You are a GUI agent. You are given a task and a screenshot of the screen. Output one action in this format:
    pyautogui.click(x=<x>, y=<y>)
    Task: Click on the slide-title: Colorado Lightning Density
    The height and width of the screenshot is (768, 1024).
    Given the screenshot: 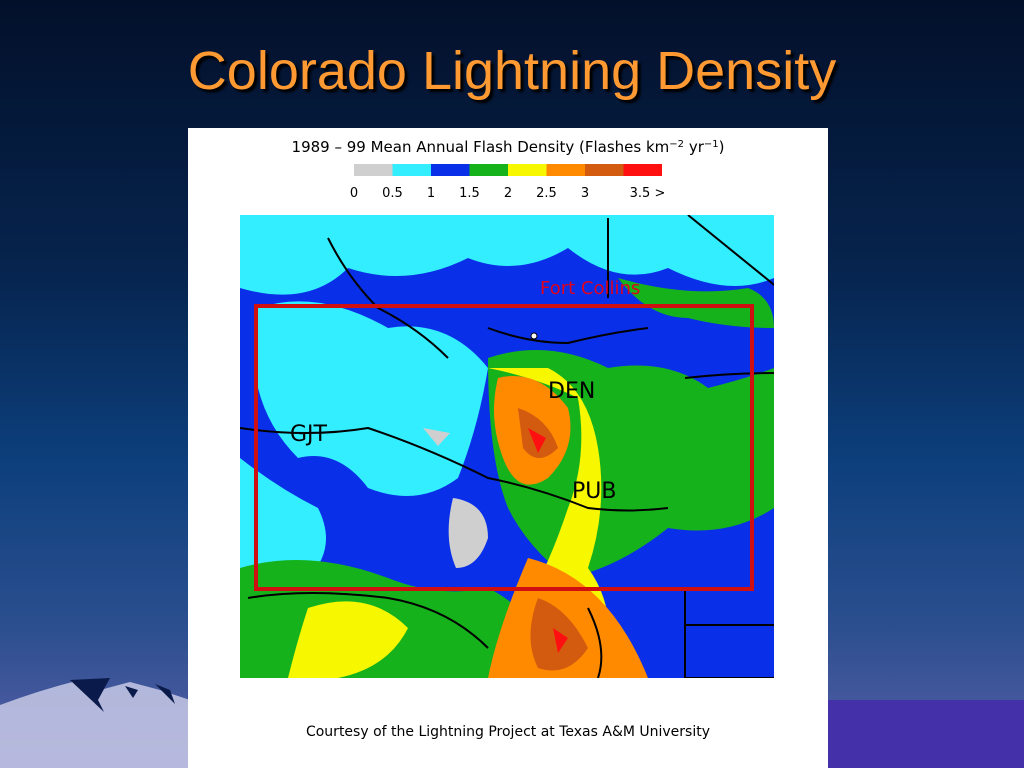 What is the action you would take?
    pyautogui.click(x=512, y=71)
    